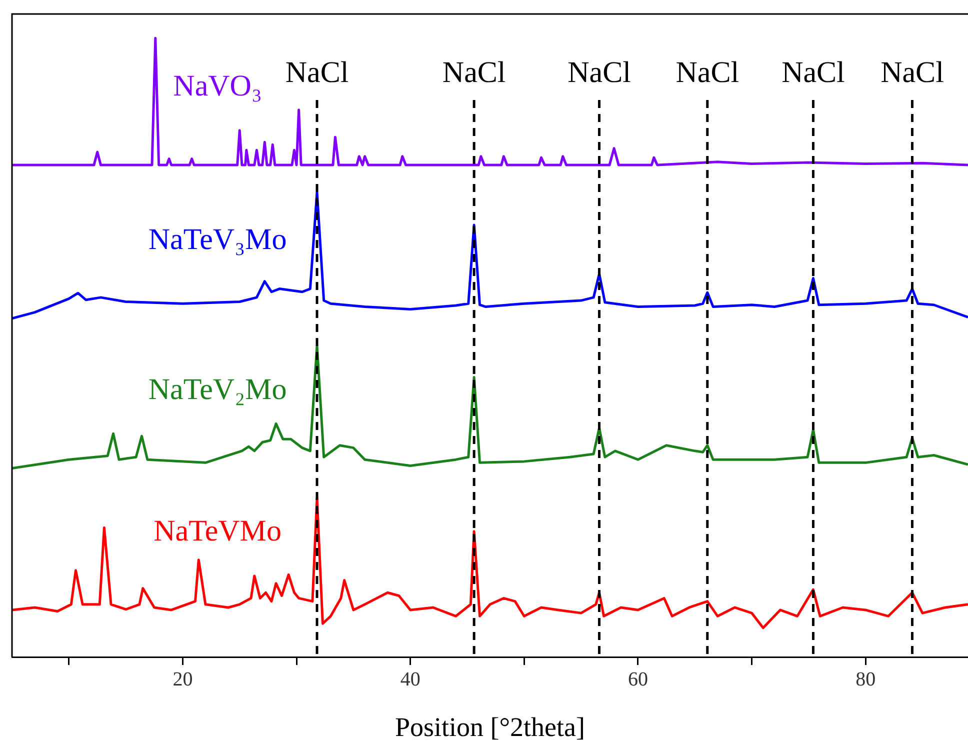 The width and height of the screenshot is (968, 755). I want to click on series-label: NaTeV₃Mo, so click(217, 239).